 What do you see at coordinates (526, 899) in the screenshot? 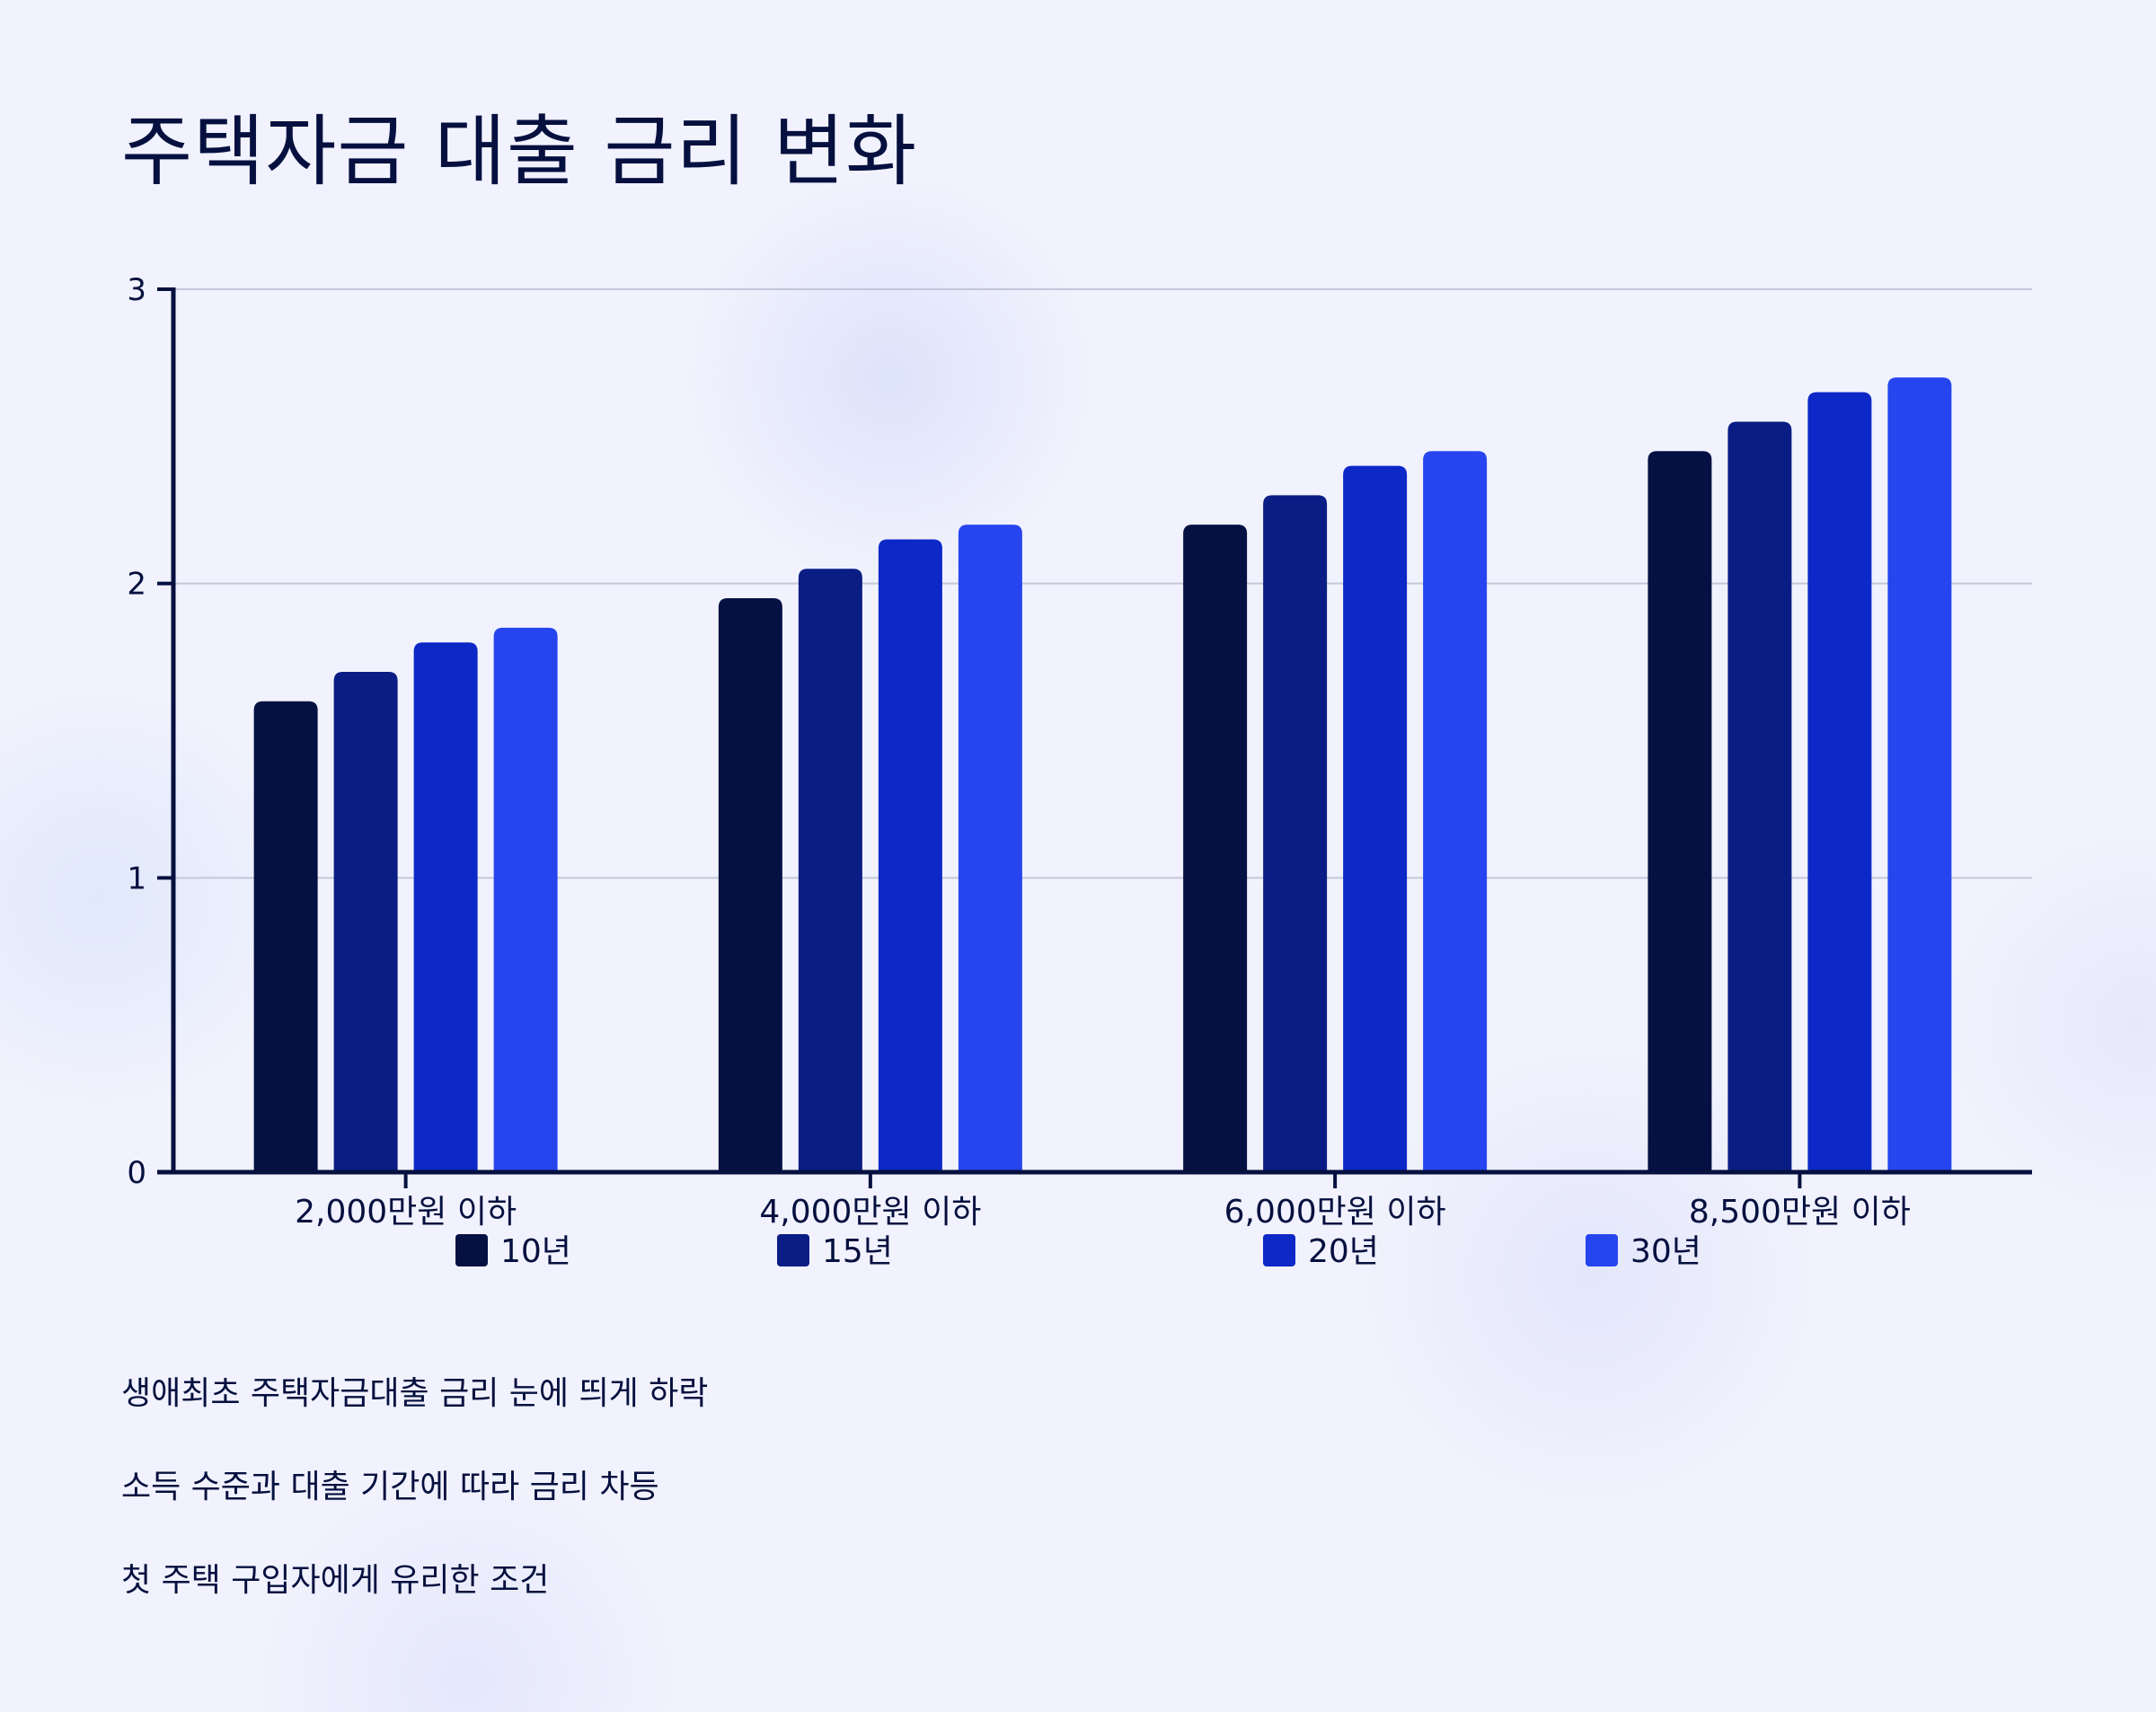
I see `bar-30년-1` at bounding box center [526, 899].